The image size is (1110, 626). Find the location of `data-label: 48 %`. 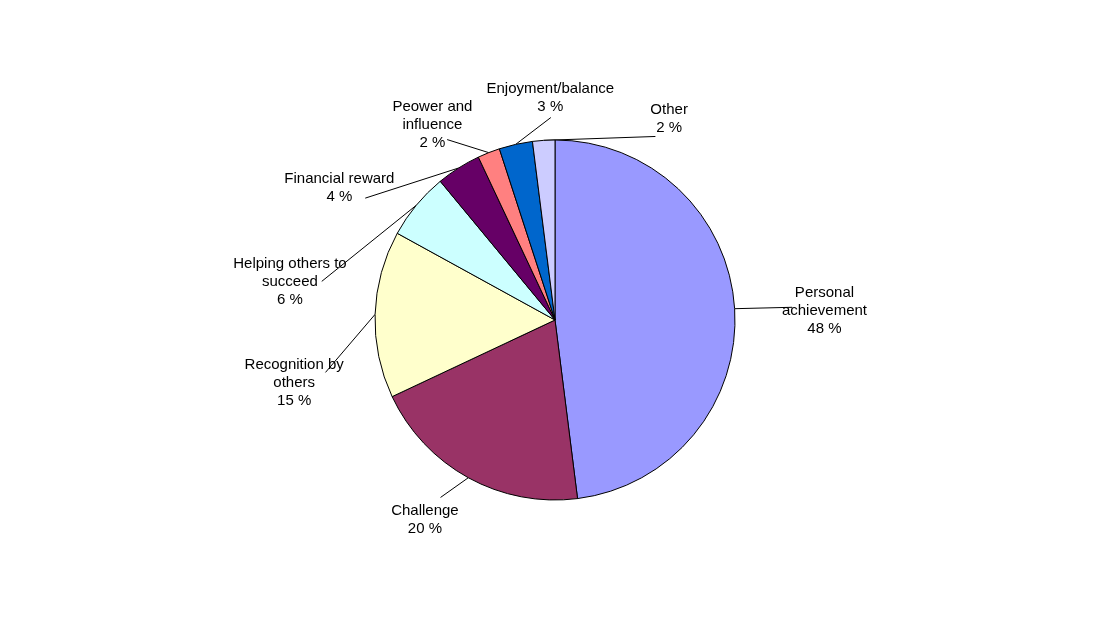

data-label: 48 % is located at coordinates (824, 327).